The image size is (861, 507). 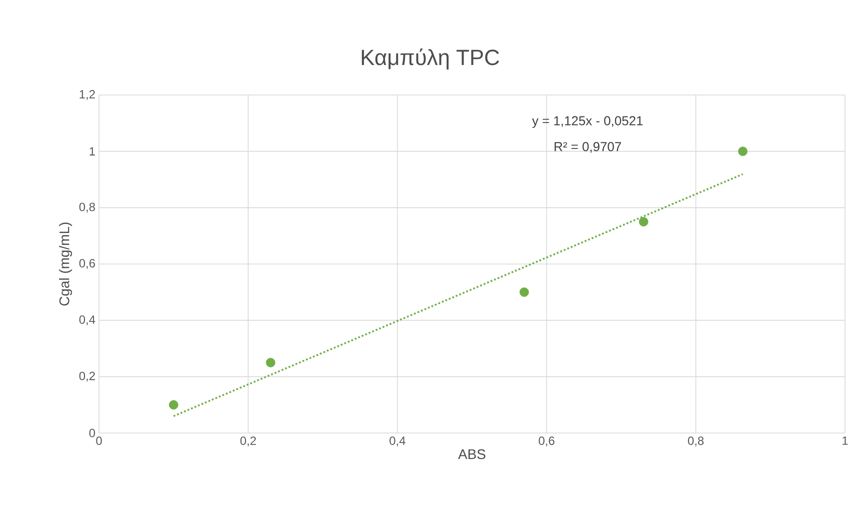 What do you see at coordinates (431, 59) in the screenshot?
I see `chart-title: Καμπύλη TPC` at bounding box center [431, 59].